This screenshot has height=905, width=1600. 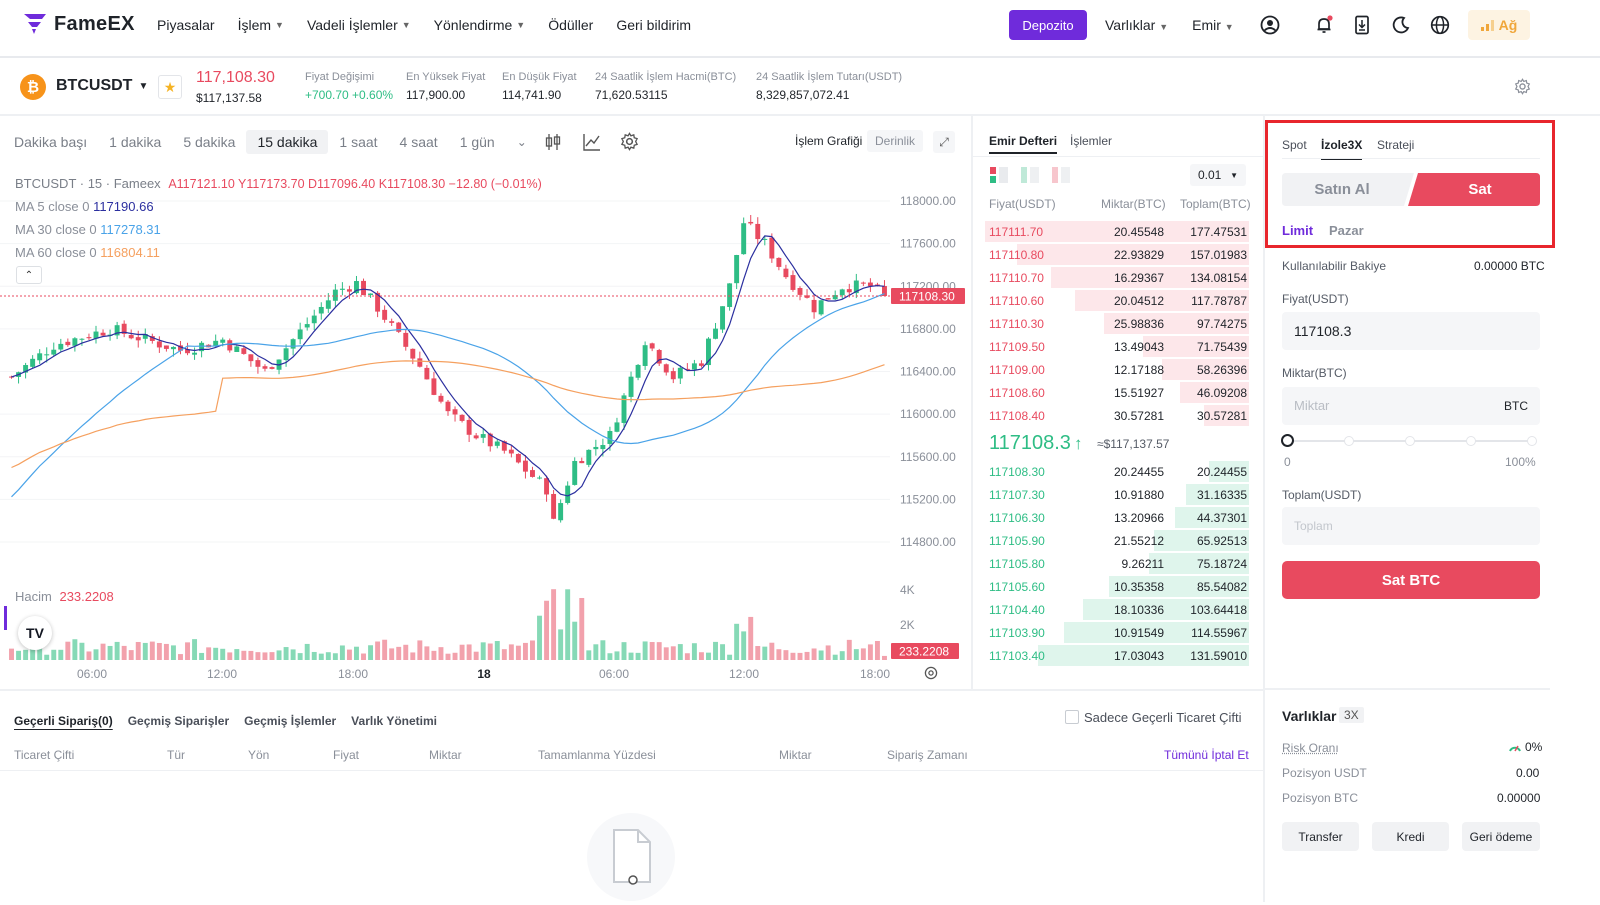 What do you see at coordinates (1035, 443) in the screenshot?
I see `mid-price: 117108.3 ↑` at bounding box center [1035, 443].